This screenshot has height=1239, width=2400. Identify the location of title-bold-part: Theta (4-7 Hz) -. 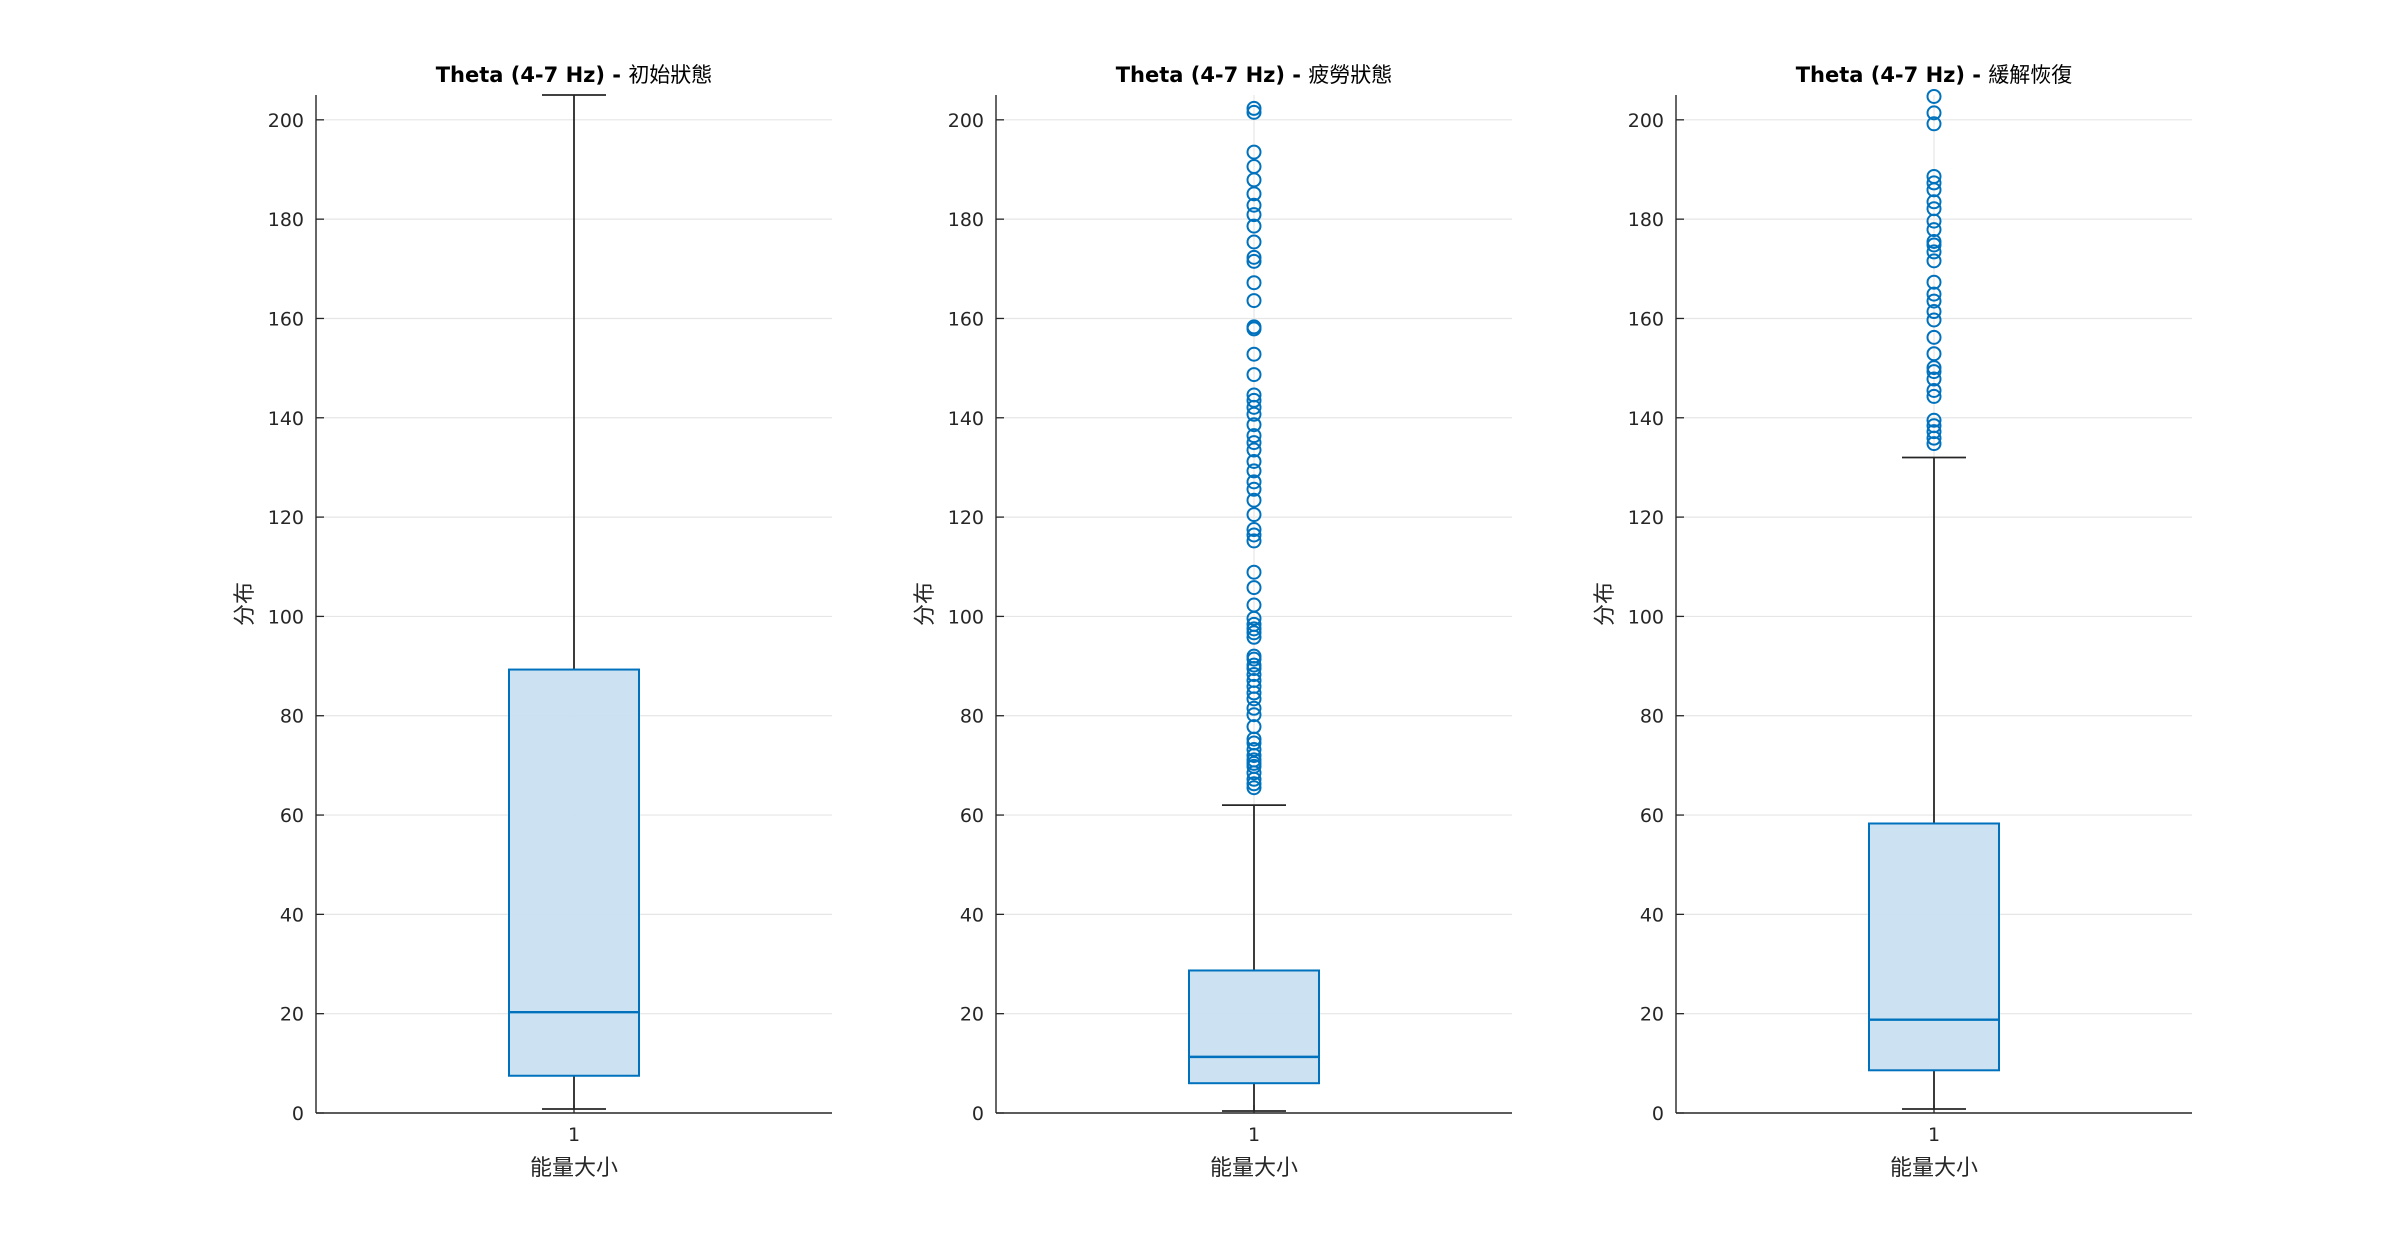
(532, 75).